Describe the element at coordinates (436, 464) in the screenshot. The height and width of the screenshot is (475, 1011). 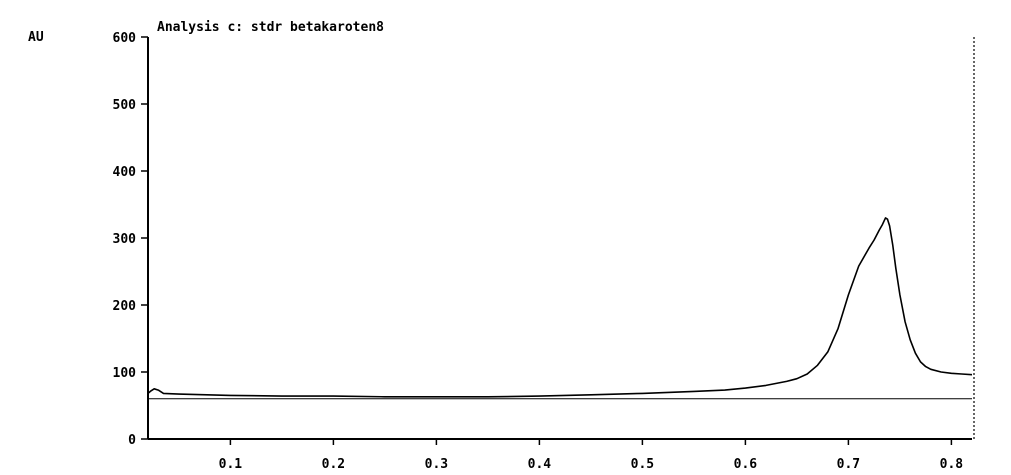
I see `x-tick-label: 0.3` at that location.